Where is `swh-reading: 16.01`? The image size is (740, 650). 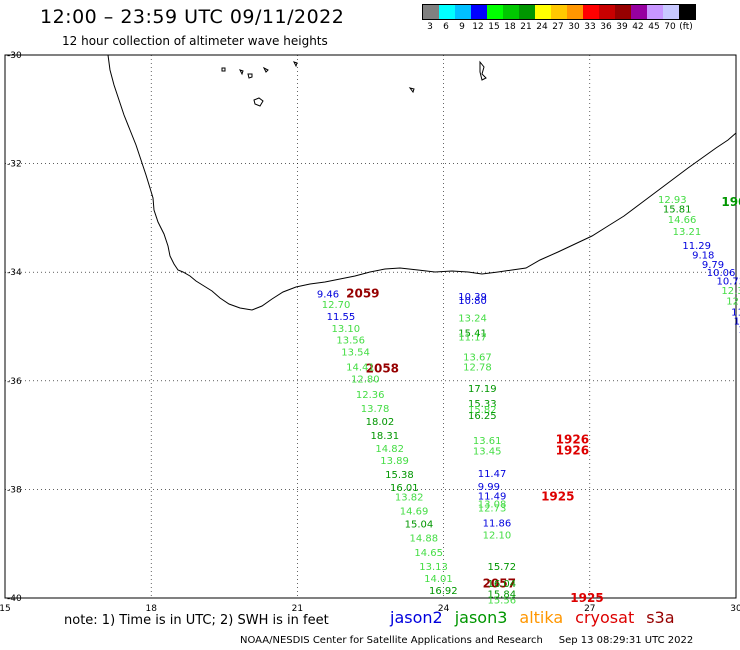 swh-reading: 16.01 is located at coordinates (404, 488).